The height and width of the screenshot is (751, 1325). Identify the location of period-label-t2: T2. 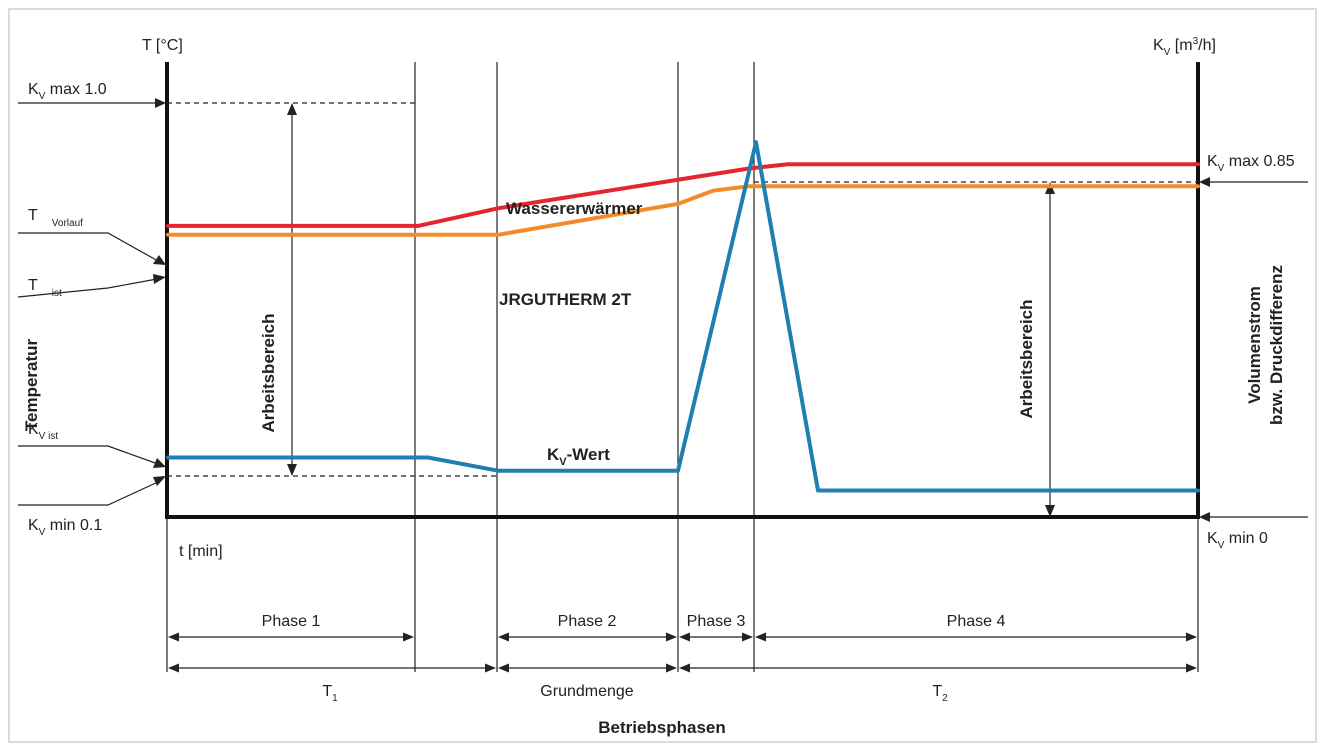
(940, 693).